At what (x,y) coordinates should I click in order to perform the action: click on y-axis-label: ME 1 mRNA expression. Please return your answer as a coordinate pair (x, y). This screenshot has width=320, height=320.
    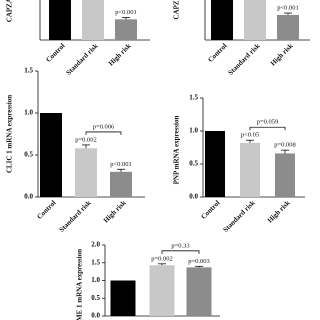
    Looking at the image, I should click on (80, 284).